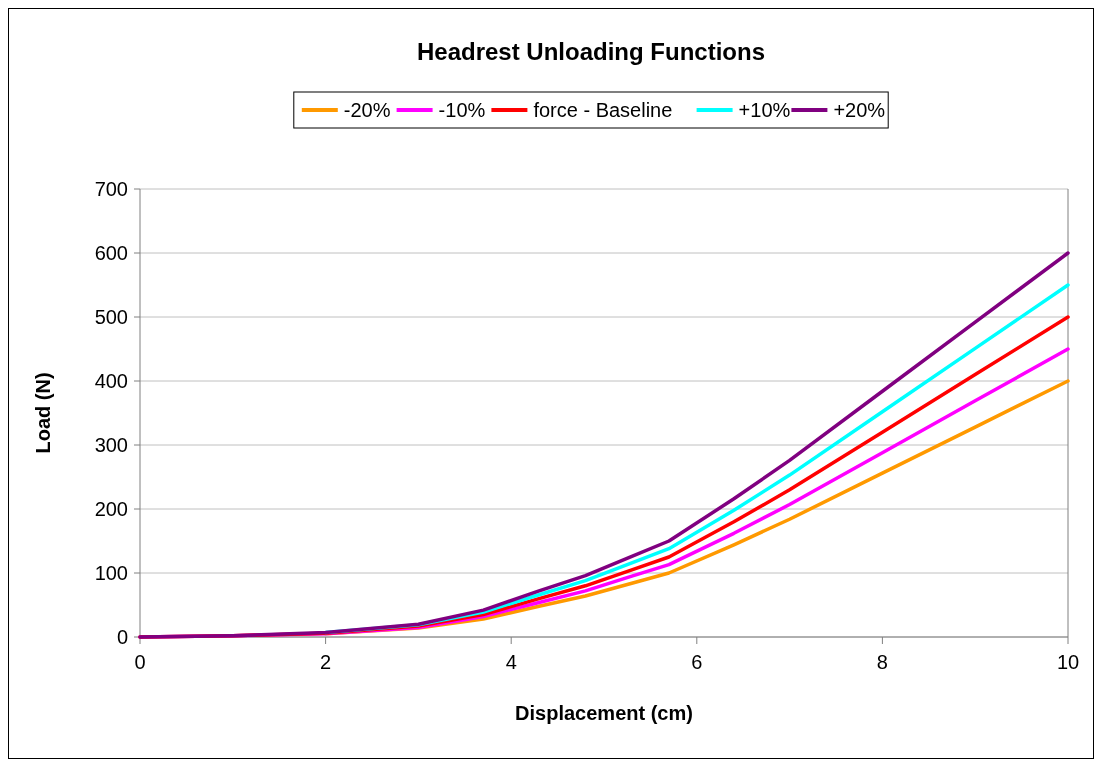 Image resolution: width=1102 pixels, height=767 pixels. What do you see at coordinates (591, 51) in the screenshot?
I see `chart-title: Headrest Unloading Functions` at bounding box center [591, 51].